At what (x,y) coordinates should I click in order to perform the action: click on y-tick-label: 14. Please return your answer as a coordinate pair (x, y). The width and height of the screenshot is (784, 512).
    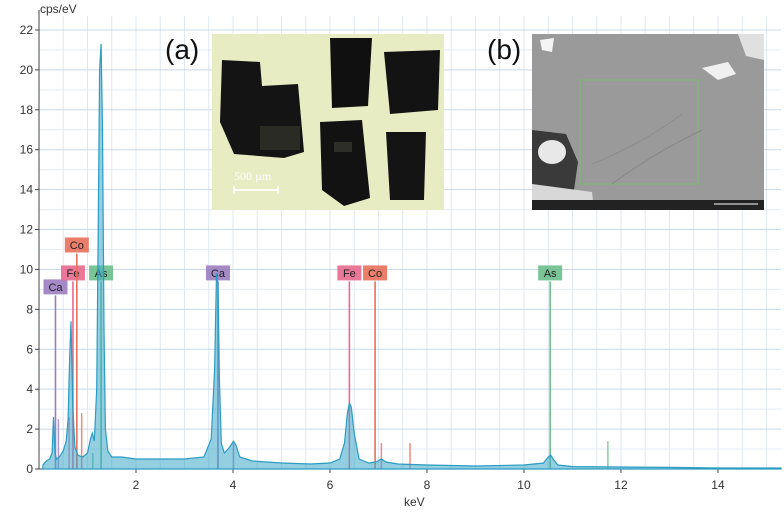
    Looking at the image, I should click on (27, 190).